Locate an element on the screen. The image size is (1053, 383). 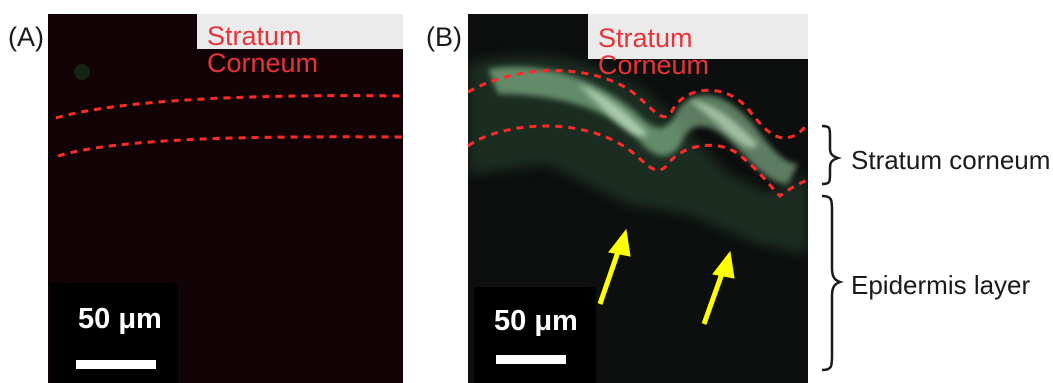
stratum-corneum-annotation: Stratum corneum is located at coordinates (951, 160).